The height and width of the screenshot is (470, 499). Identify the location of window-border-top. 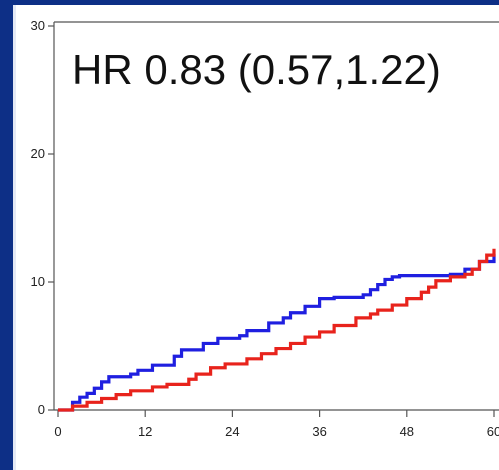
(249, 2).